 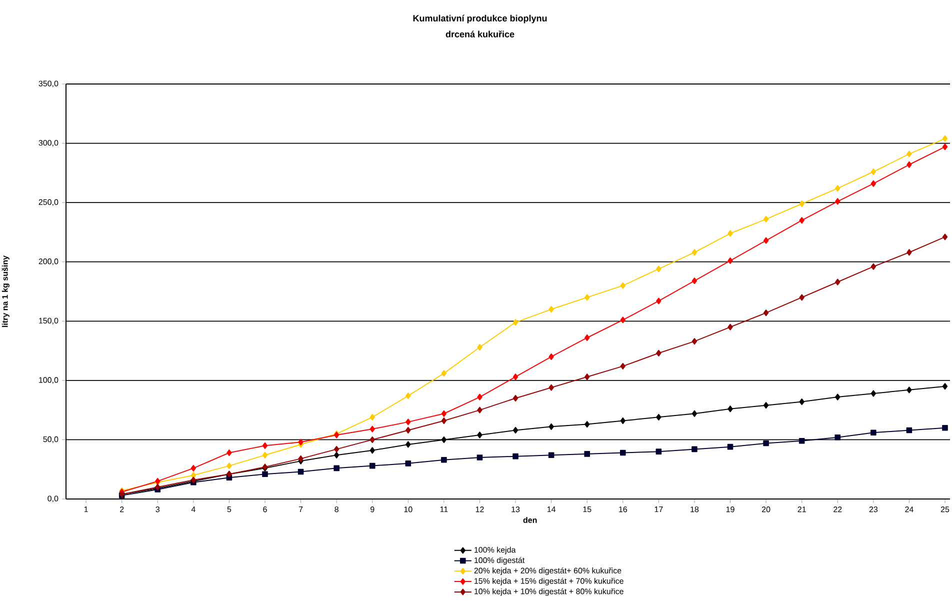 What do you see at coordinates (548, 571) in the screenshot?
I see `legend-label: 20% kejda + 20% digestát+ 60% kukuřice` at bounding box center [548, 571].